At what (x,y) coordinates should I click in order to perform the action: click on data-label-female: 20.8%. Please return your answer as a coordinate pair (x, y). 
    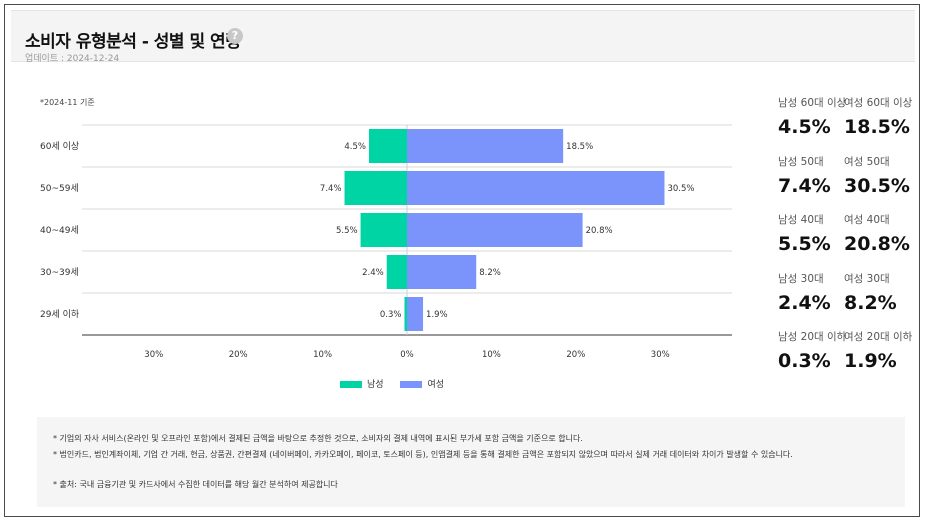
    Looking at the image, I should click on (599, 231).